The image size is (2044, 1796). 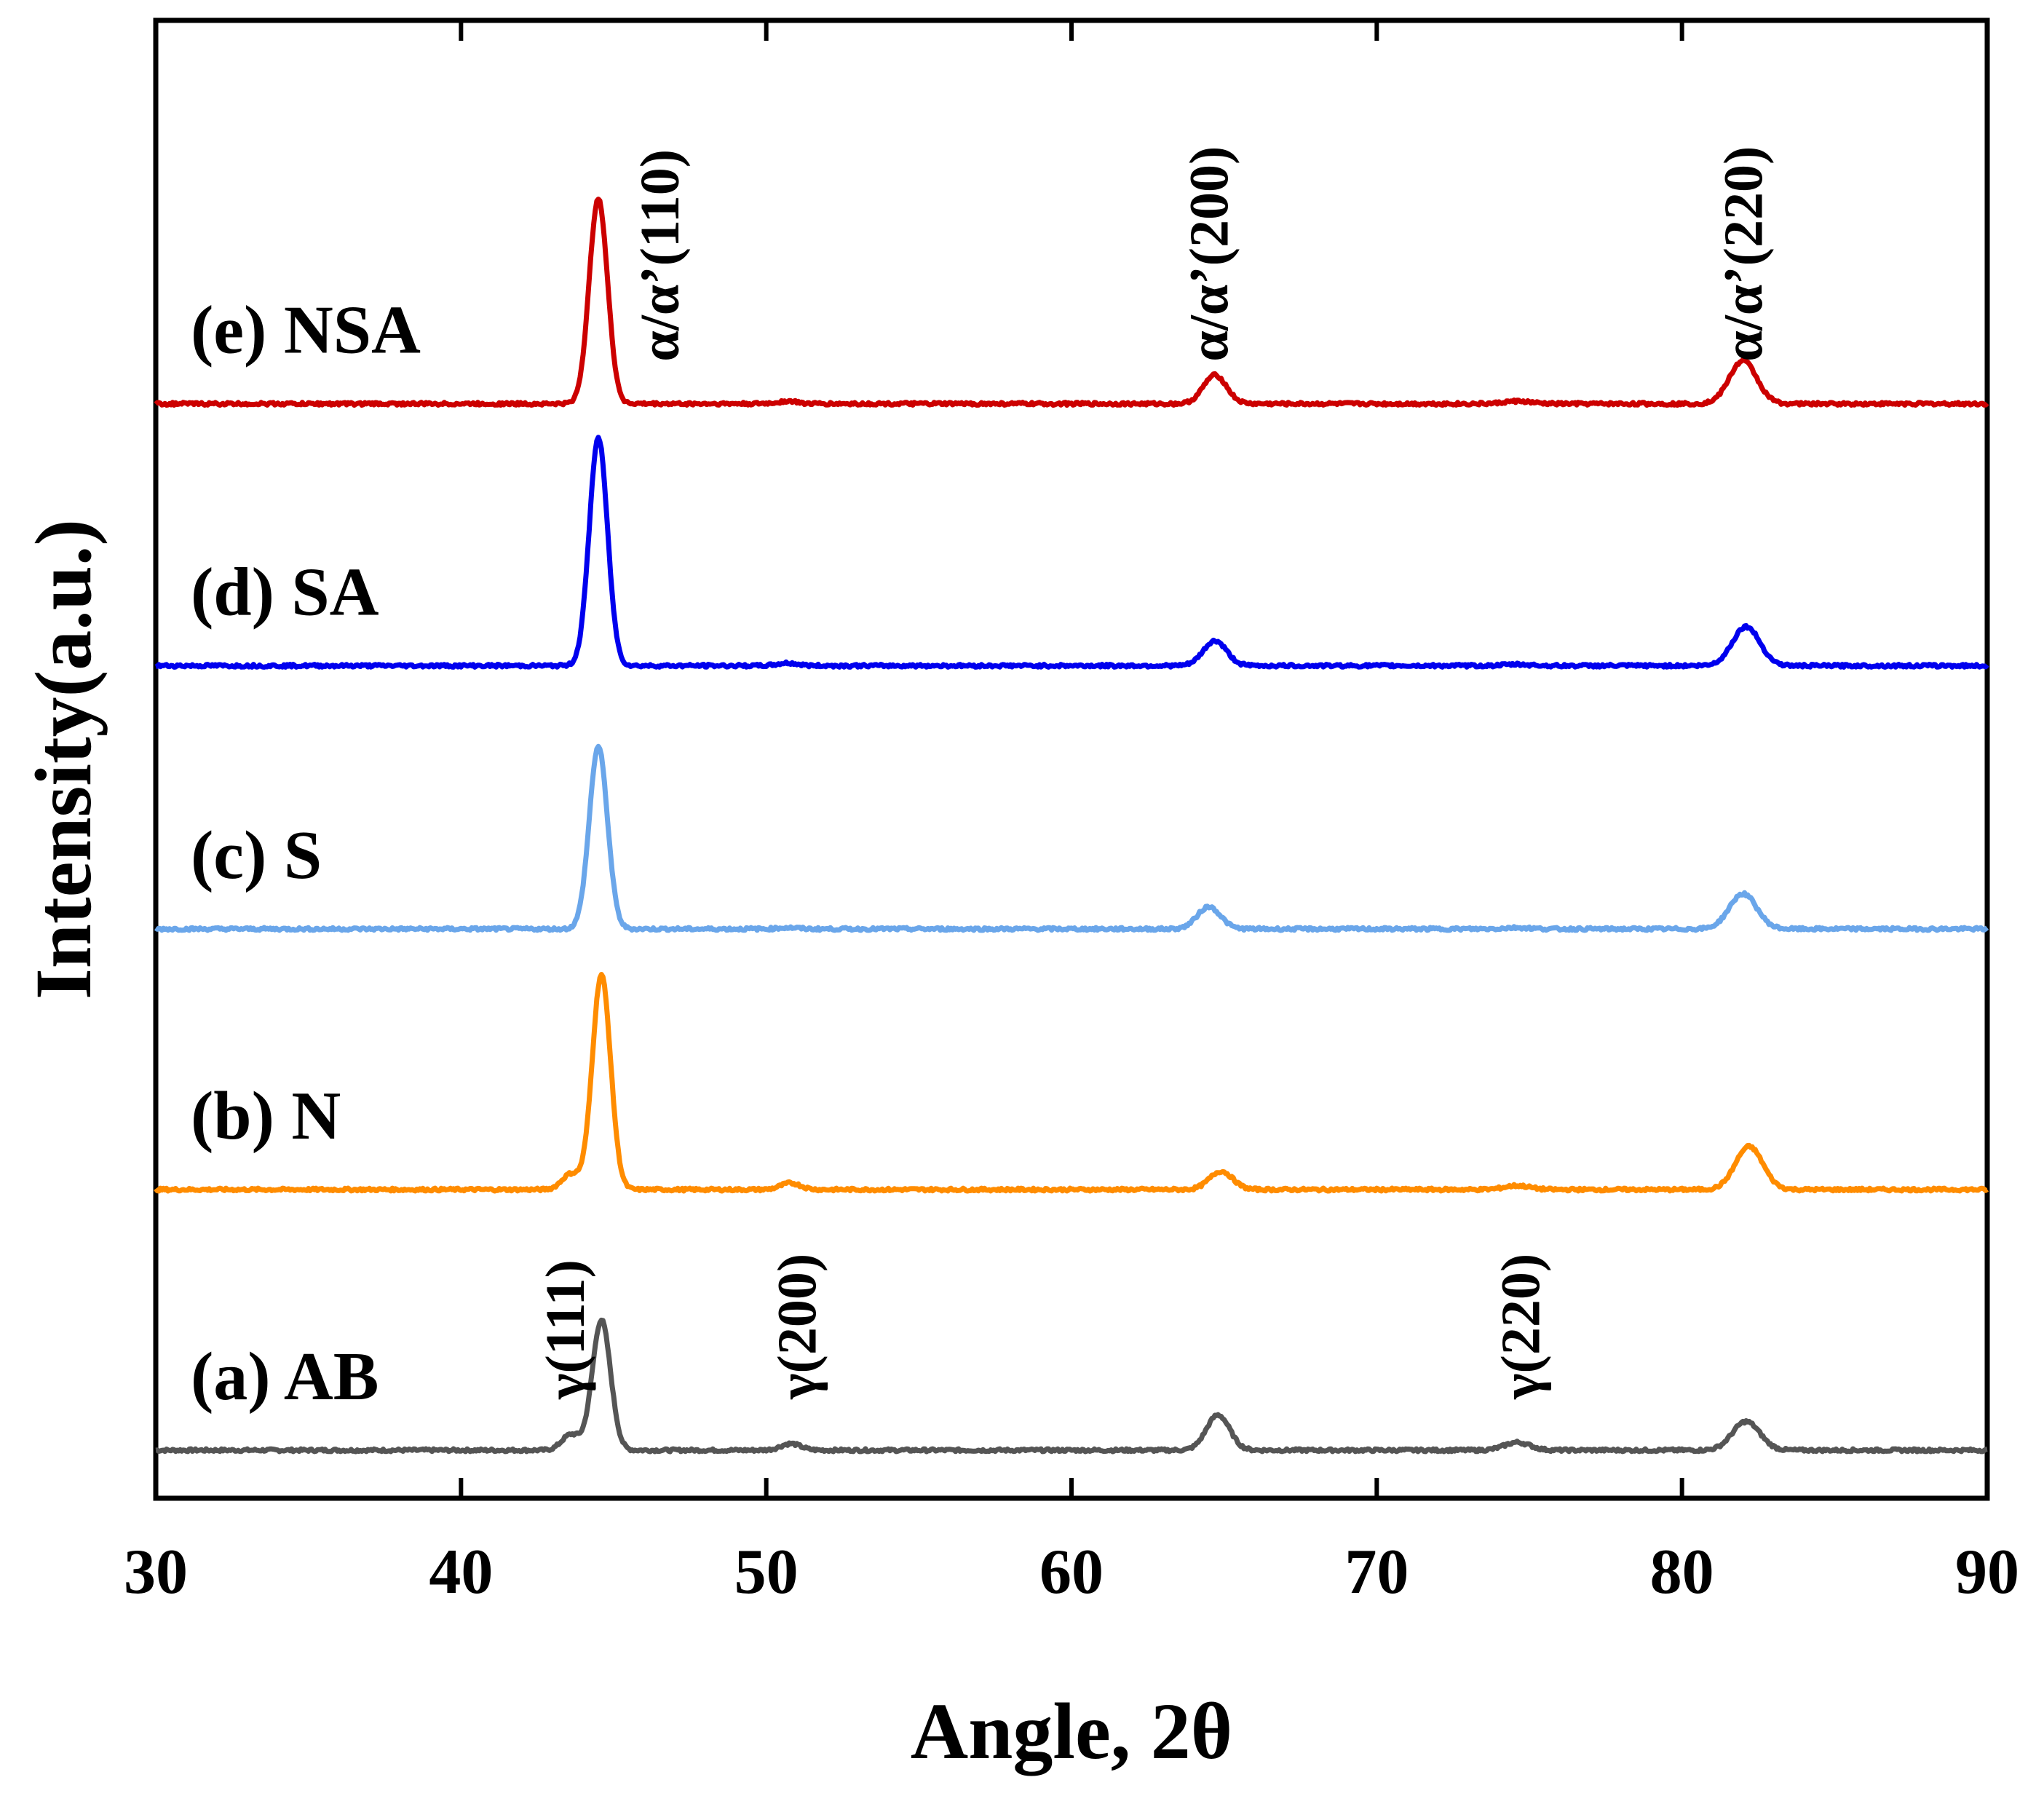 I want to click on peak-label-1: γ(200), so click(x=798, y=1327).